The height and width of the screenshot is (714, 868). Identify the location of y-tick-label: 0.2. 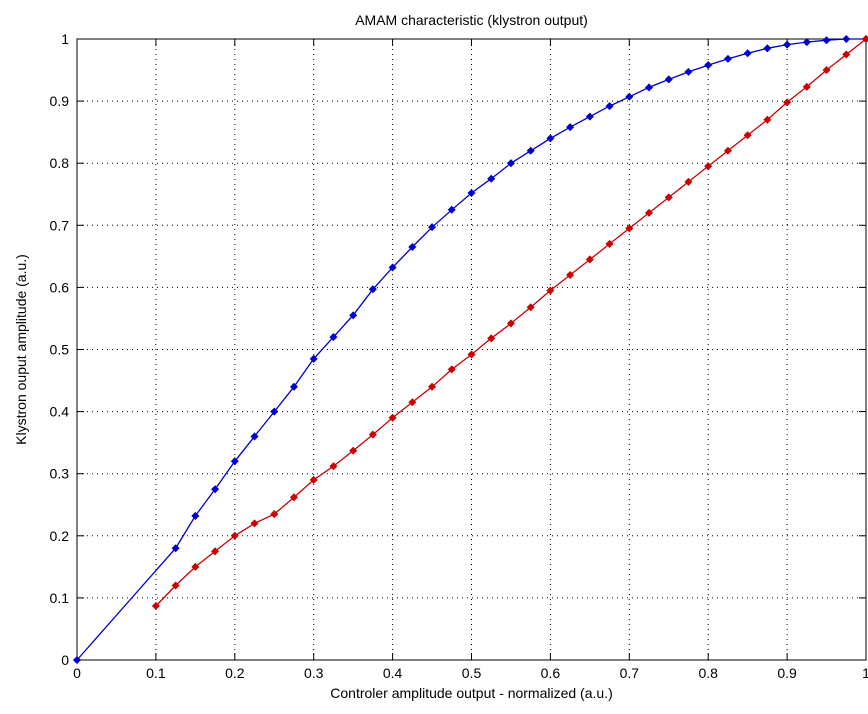
(60, 536).